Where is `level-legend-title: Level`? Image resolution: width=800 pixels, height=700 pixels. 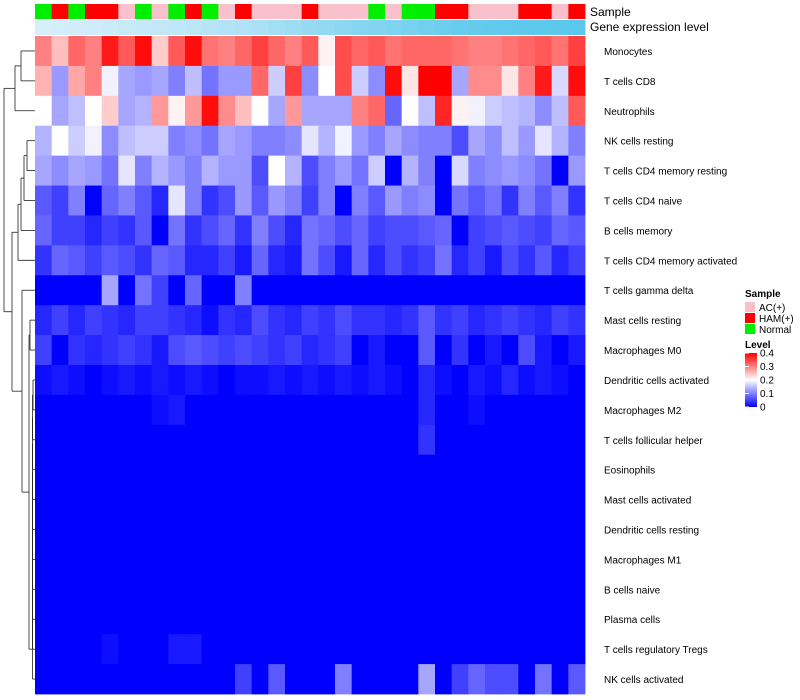 level-legend-title: Level is located at coordinates (758, 345).